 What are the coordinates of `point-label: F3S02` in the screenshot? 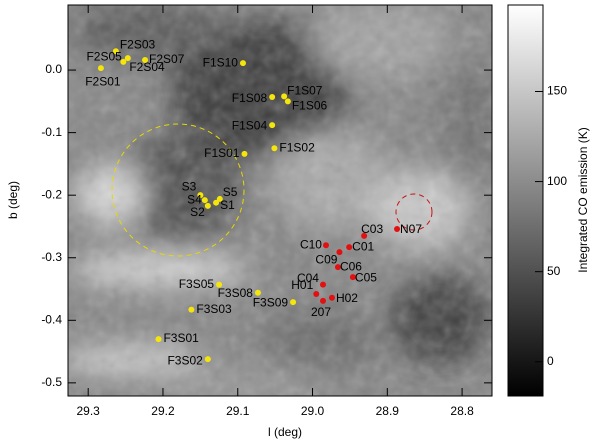 It's located at (185, 360).